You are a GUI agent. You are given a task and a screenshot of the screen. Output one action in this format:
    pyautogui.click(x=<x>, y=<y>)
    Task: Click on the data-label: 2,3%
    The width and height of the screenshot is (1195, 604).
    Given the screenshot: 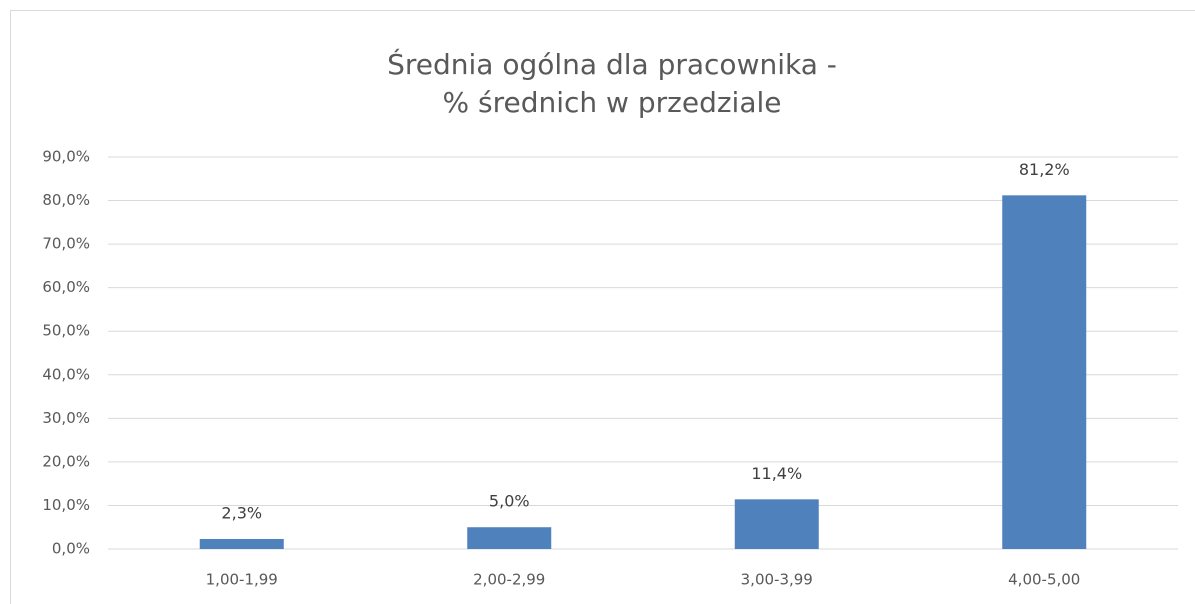 What is the action you would take?
    pyautogui.click(x=241, y=512)
    